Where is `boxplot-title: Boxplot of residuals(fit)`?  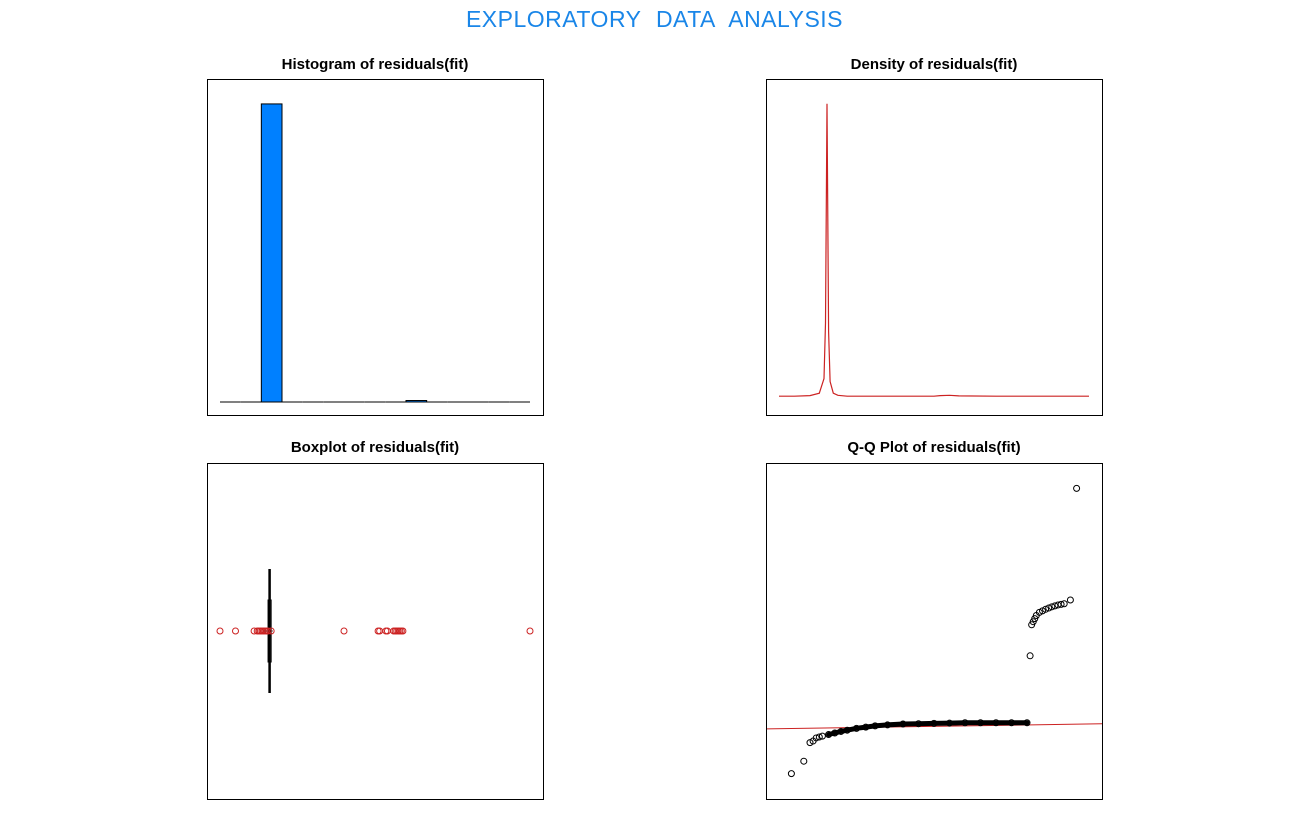
boxplot-title: Boxplot of residuals(fit) is located at coordinates (375, 447).